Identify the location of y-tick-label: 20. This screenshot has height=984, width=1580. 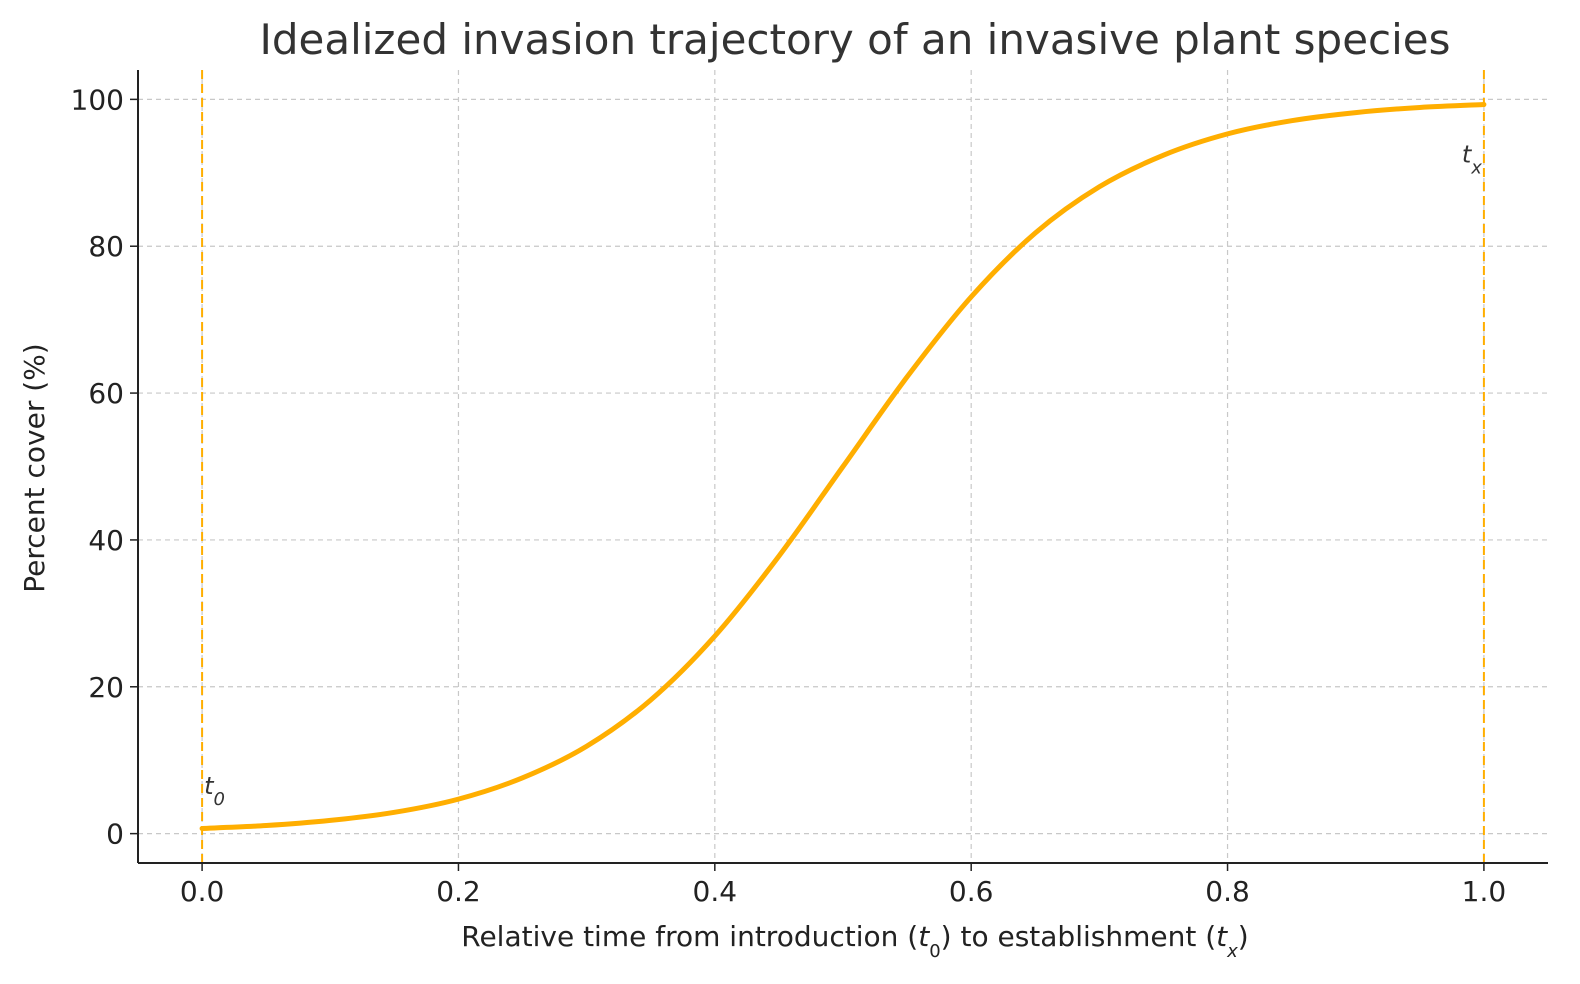
(106, 687).